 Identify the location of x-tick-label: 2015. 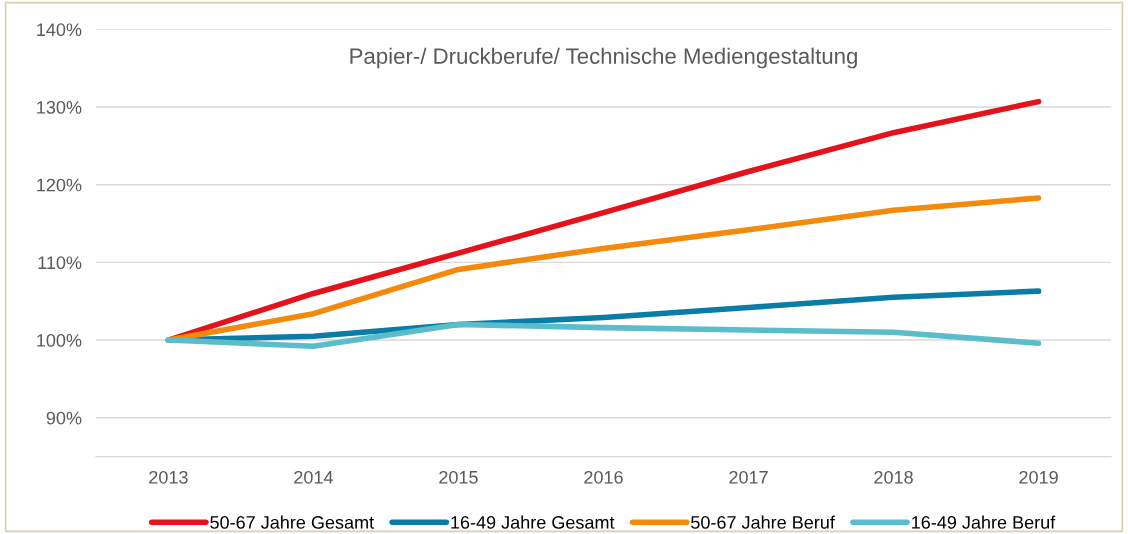
(458, 477).